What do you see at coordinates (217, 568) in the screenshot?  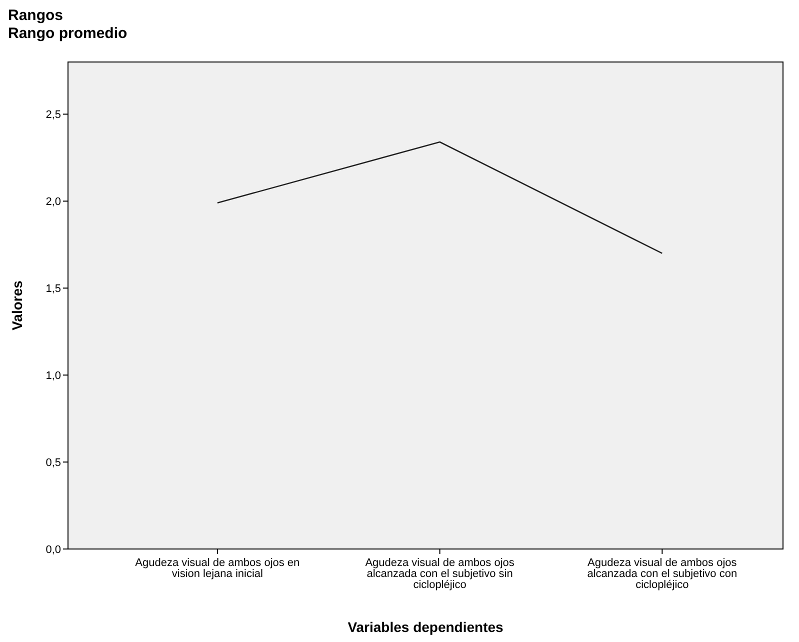 I see `x-tick-label: Agudeza visual de ambos ojos en vision lejana inicial` at bounding box center [217, 568].